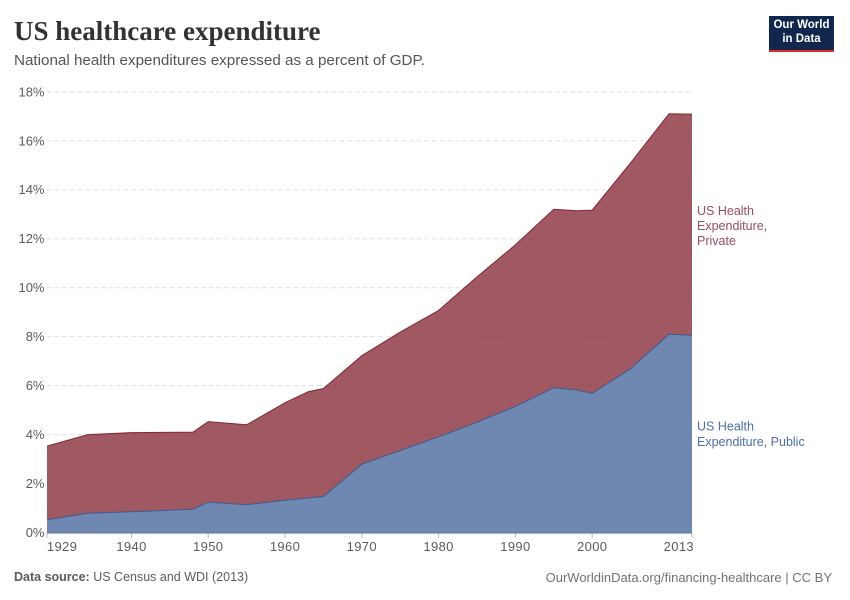 This screenshot has height=600, width=850. Describe the element at coordinates (131, 546) in the screenshot. I see `svg-text: 1940` at that location.